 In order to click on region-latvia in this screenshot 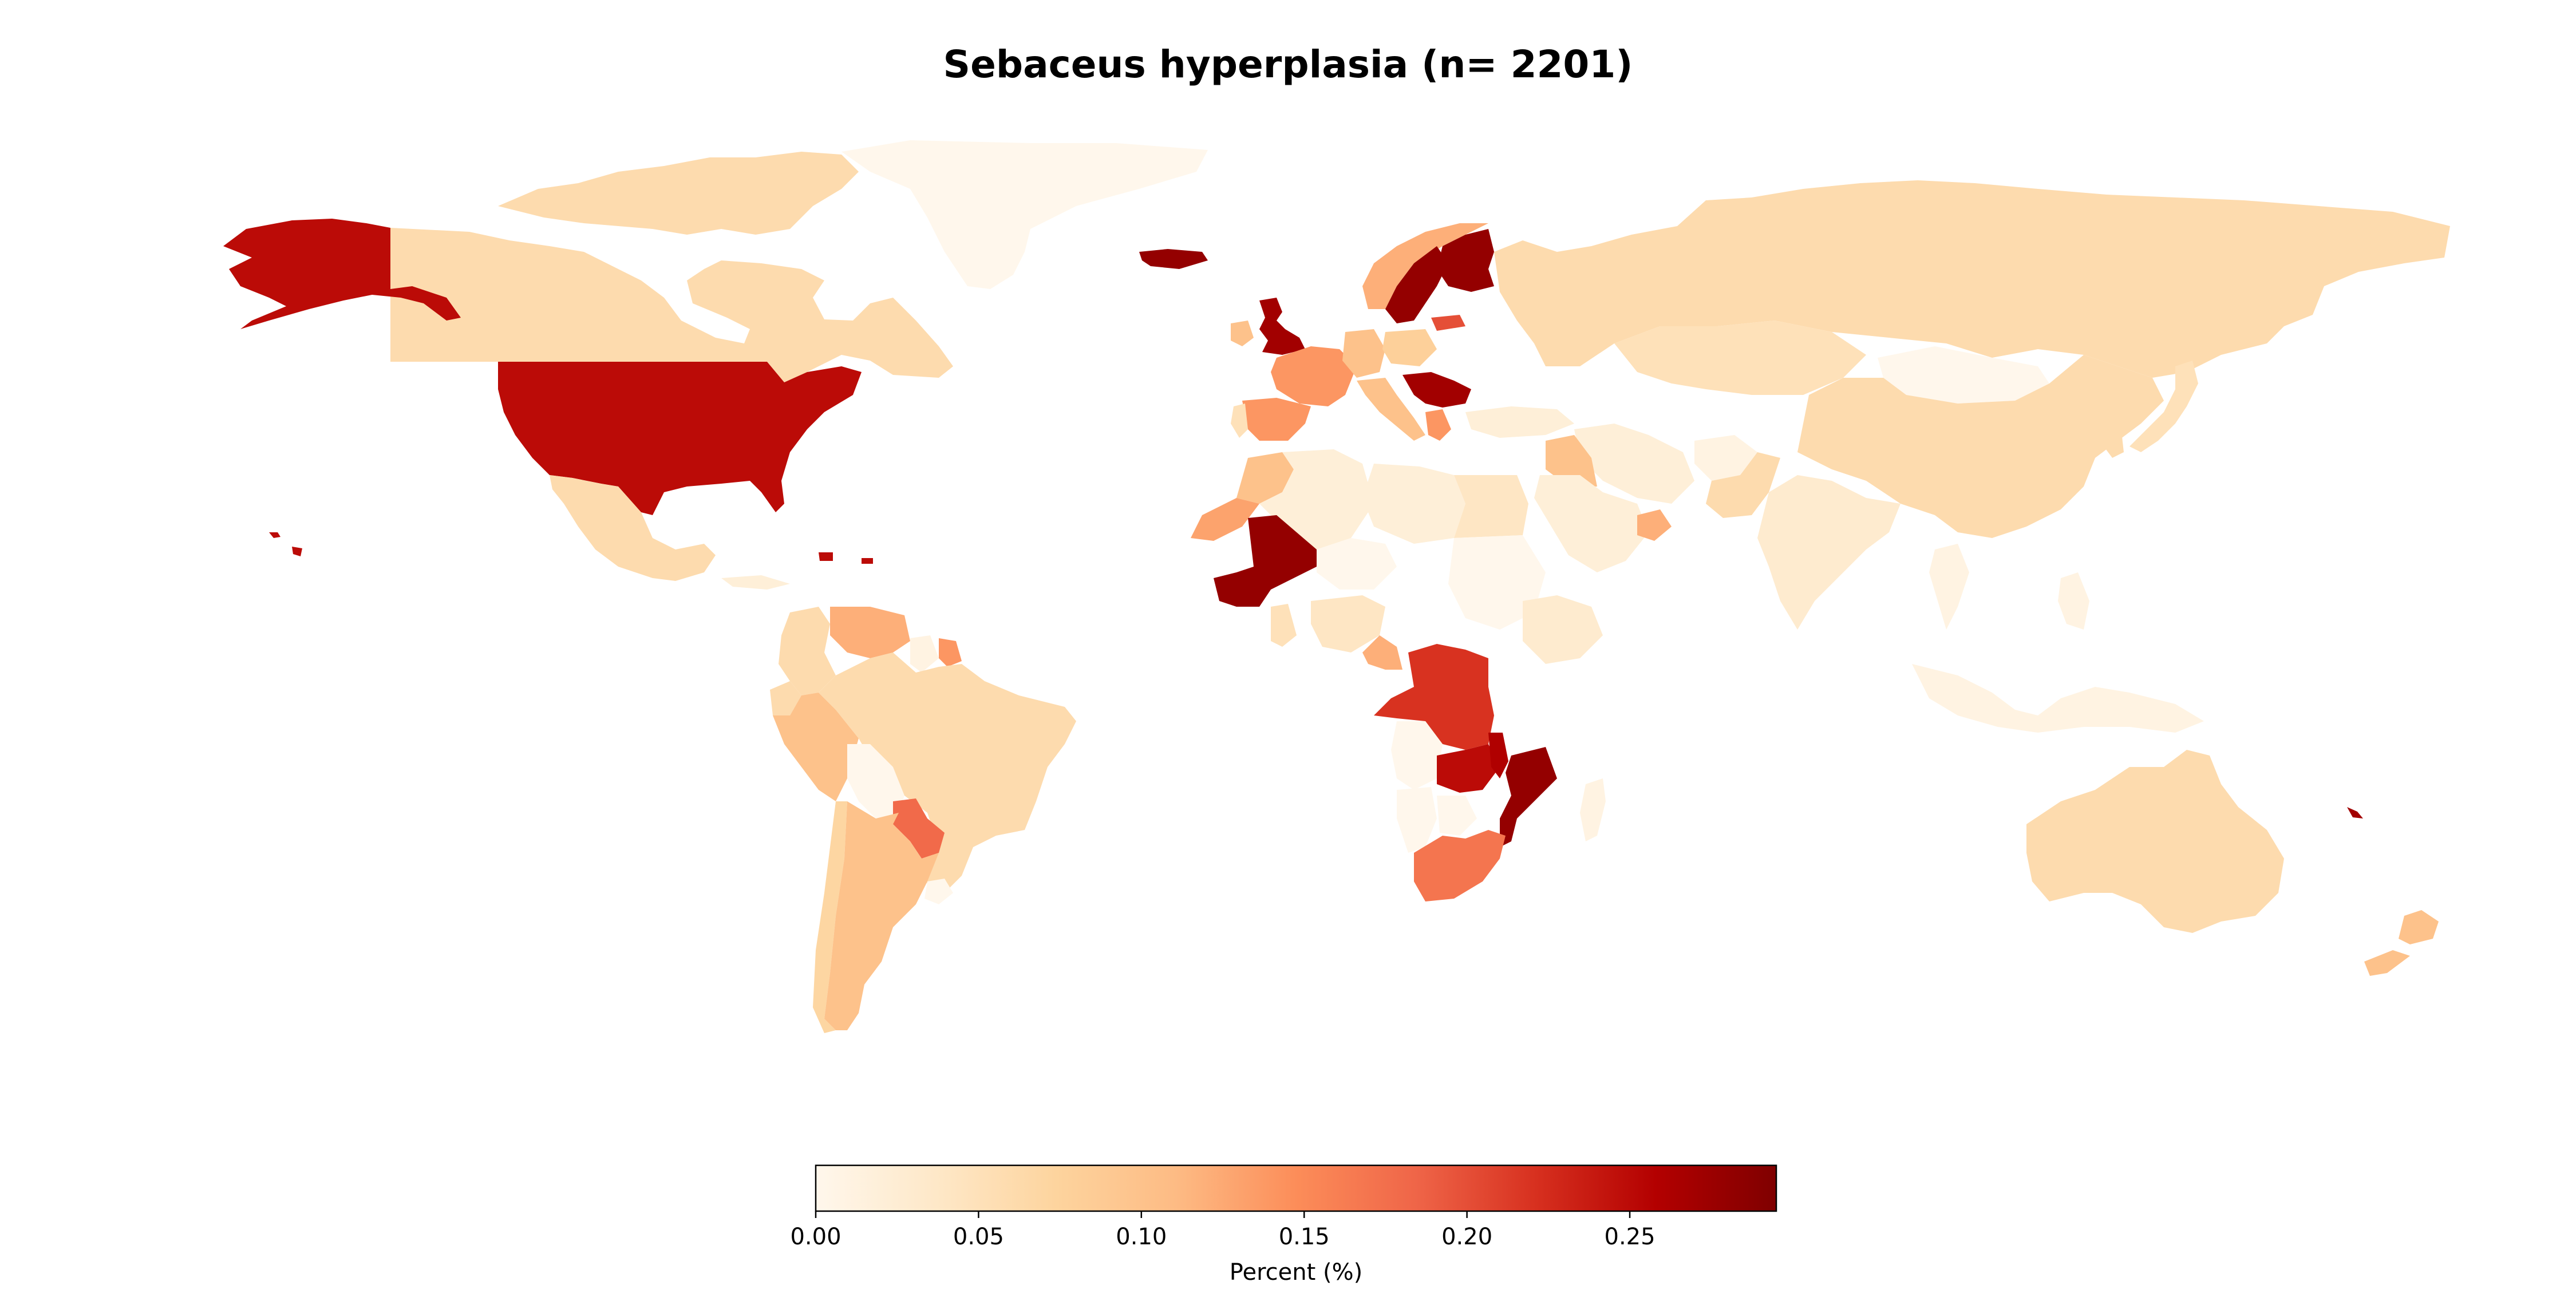, I will do `click(1448, 323)`.